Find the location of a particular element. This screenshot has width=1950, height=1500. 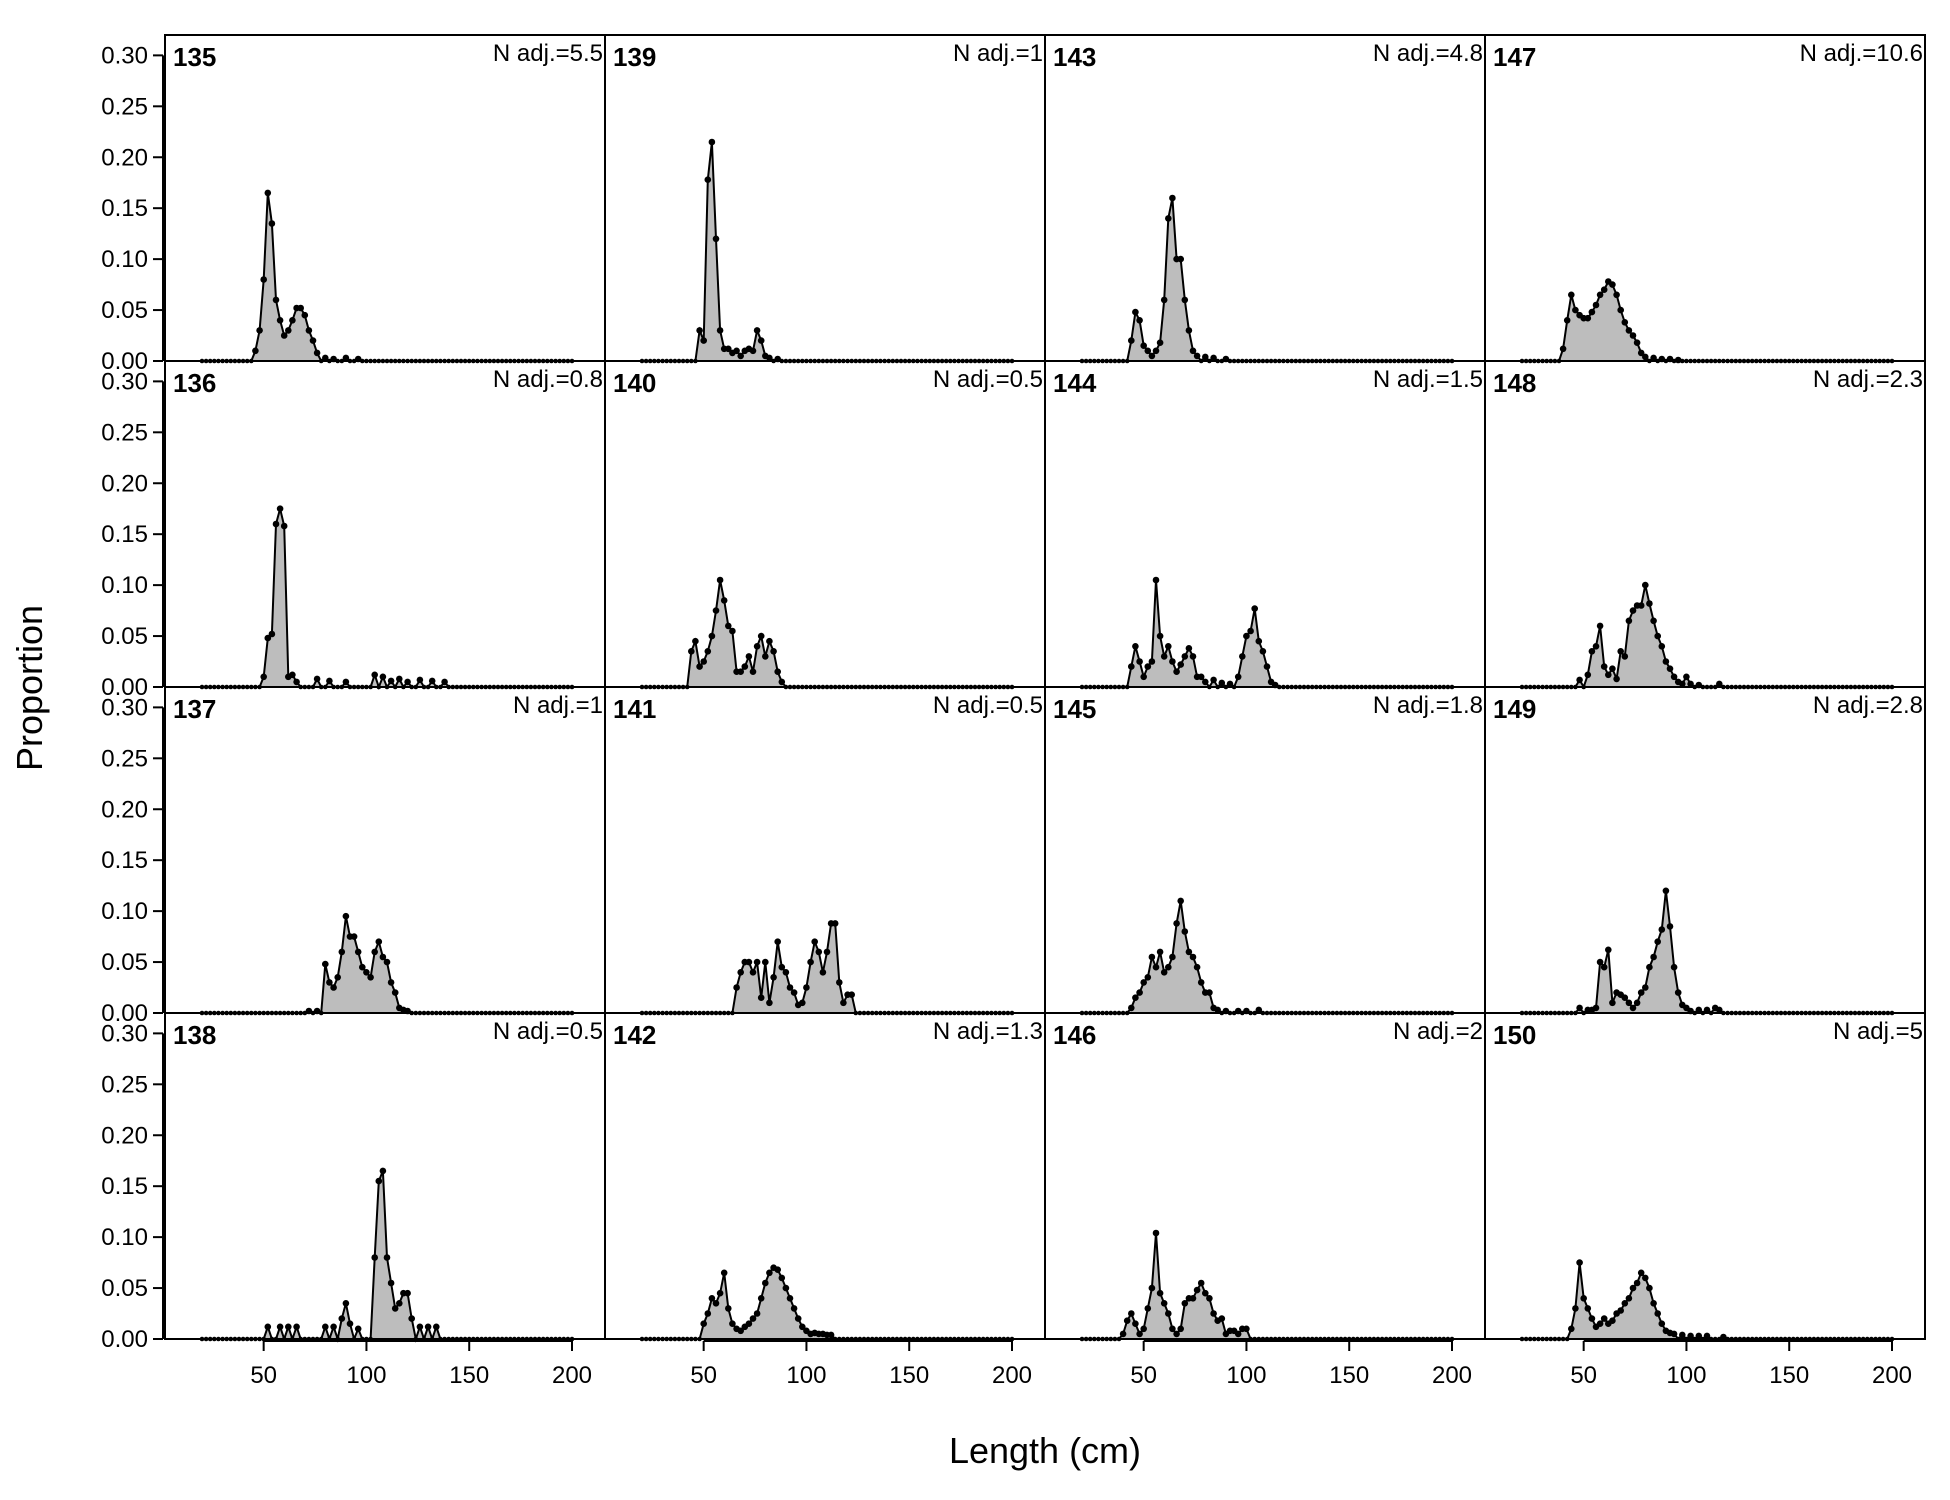

x-axis-title: Length (cm) is located at coordinates (1045, 1450).